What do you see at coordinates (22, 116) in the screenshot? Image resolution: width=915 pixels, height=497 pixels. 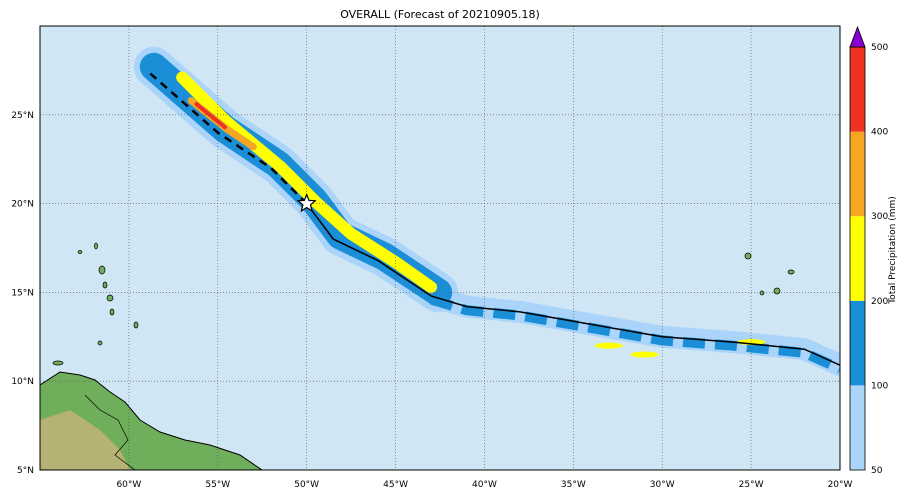 I see `y-tick-label: 25°N` at bounding box center [22, 116].